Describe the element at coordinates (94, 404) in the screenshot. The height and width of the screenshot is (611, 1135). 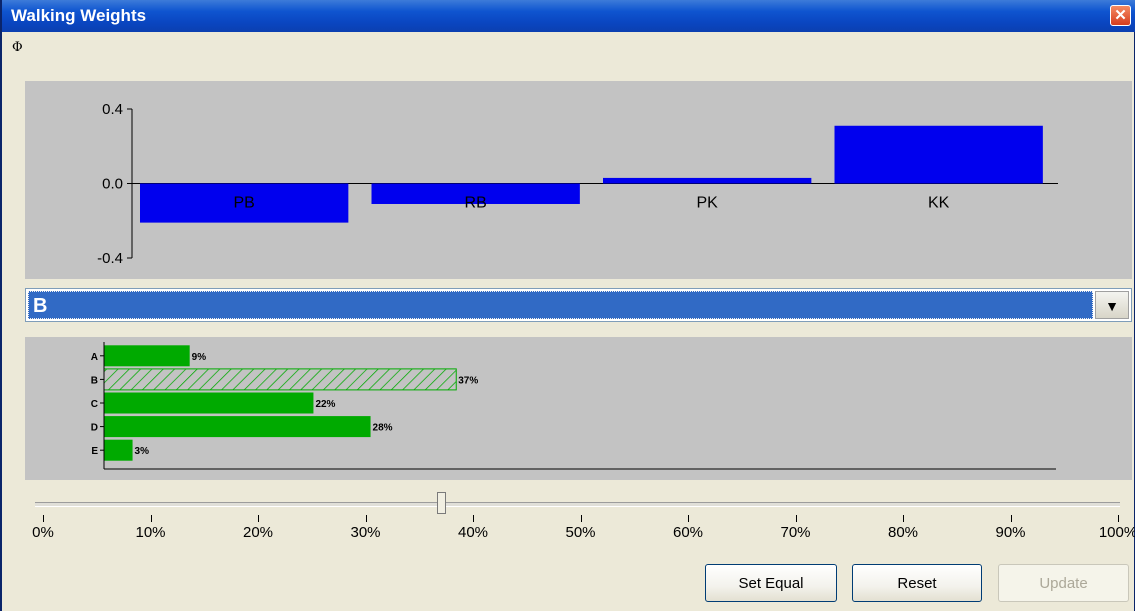
I see `row-label-c: C` at that location.